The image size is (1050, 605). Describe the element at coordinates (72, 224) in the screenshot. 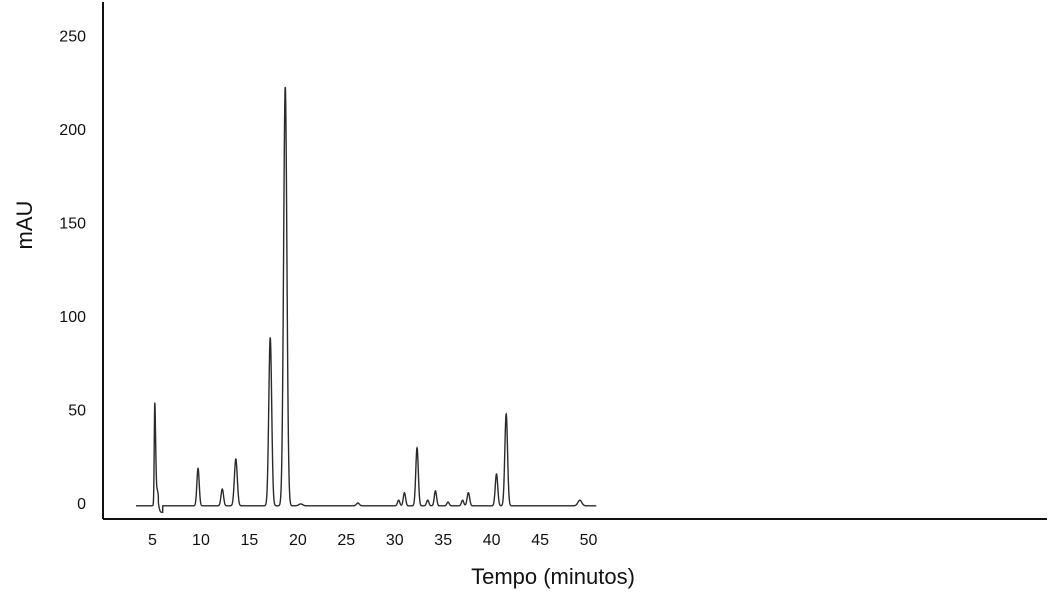

I see `y-tick-label: 150` at that location.